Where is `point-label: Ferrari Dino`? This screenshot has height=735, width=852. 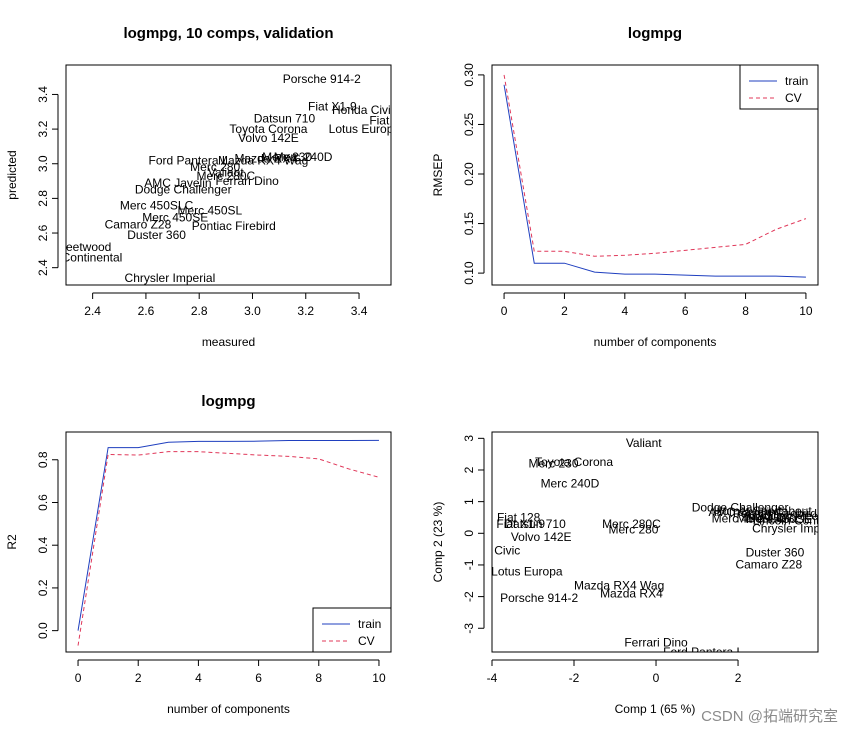
point-label: Ferrari Dino is located at coordinates (247, 181).